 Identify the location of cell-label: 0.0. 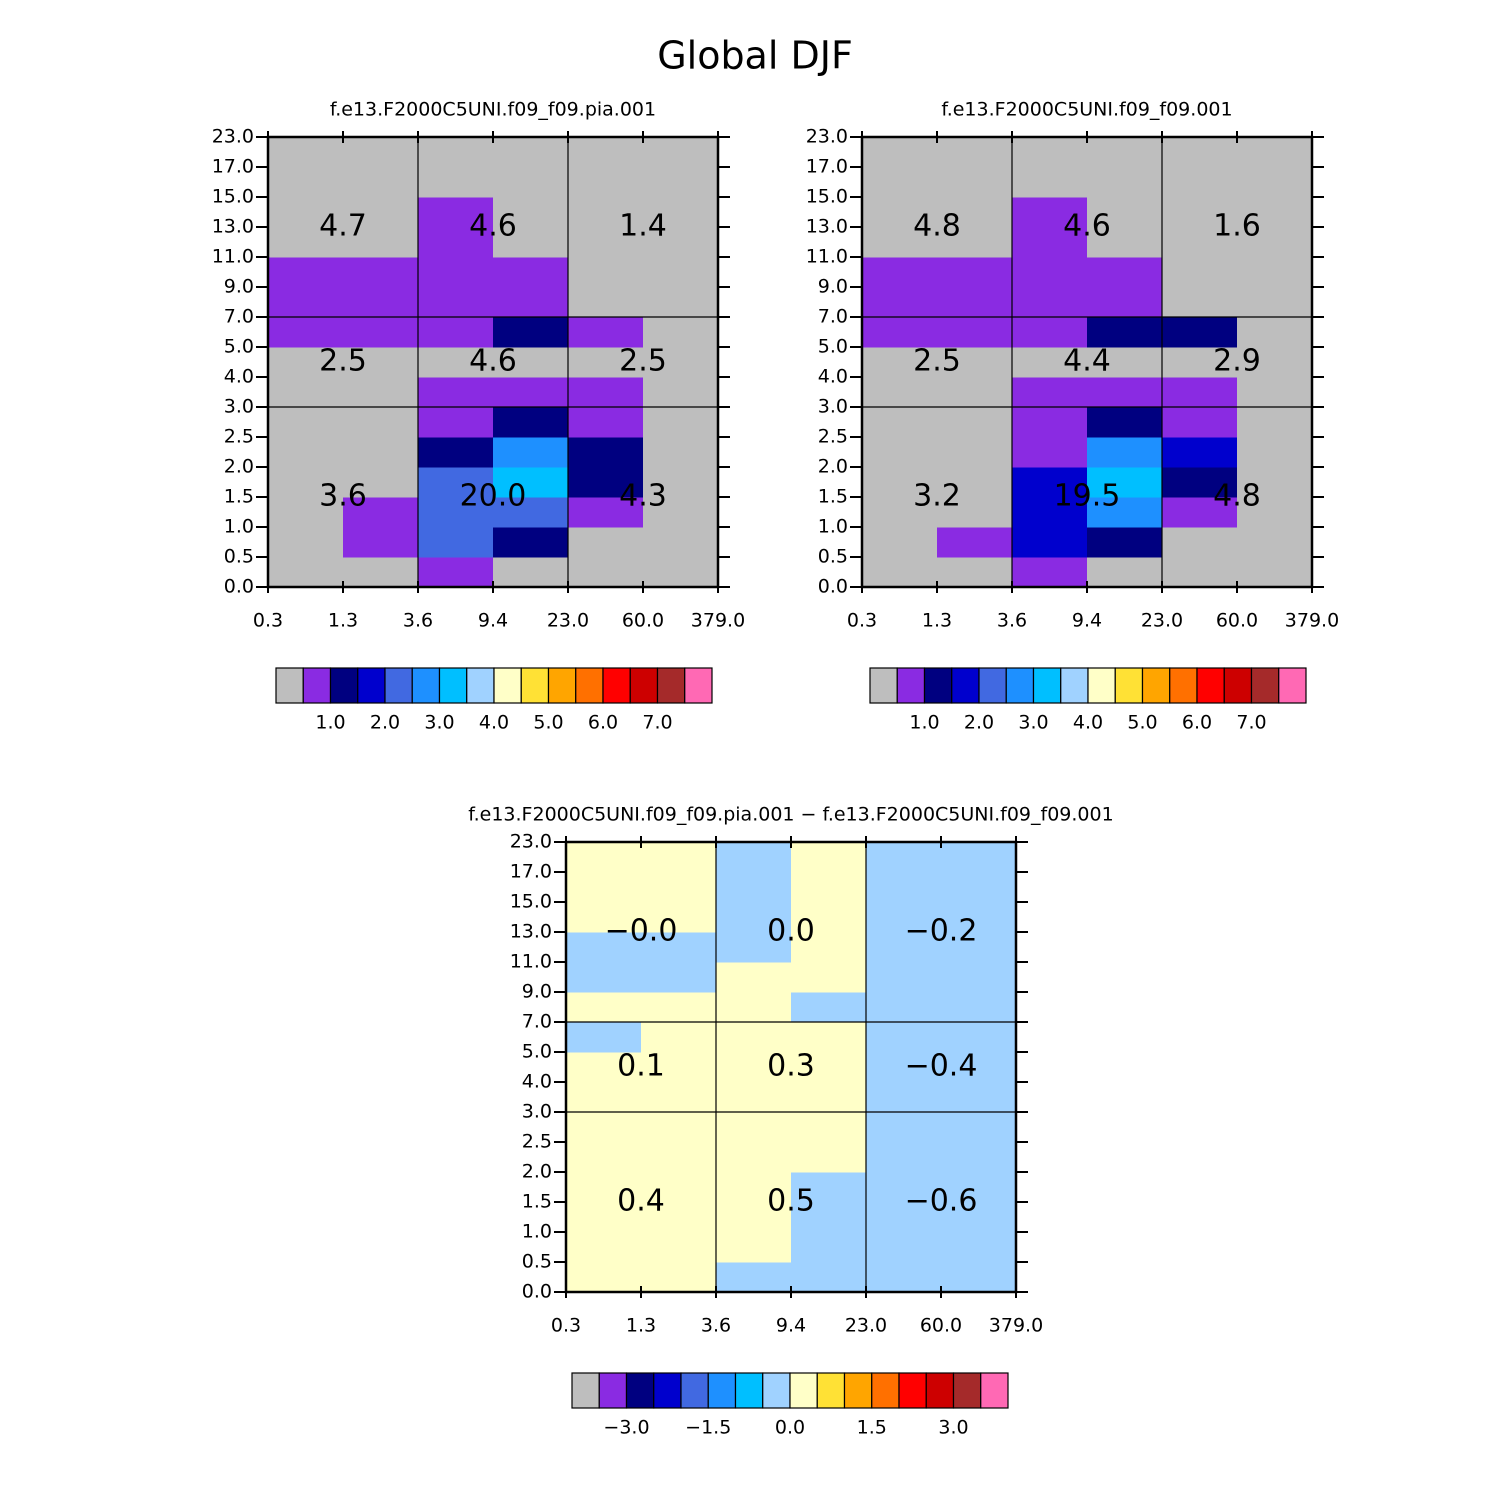
(791, 931).